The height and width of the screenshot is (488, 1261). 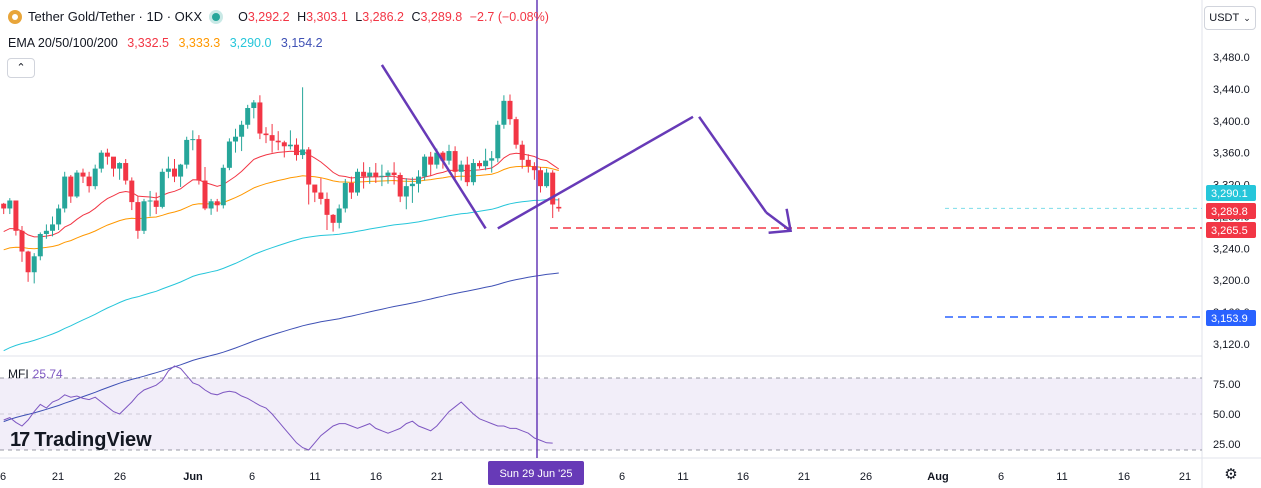 I want to click on time-tick-label: Jun, so click(x=193, y=477).